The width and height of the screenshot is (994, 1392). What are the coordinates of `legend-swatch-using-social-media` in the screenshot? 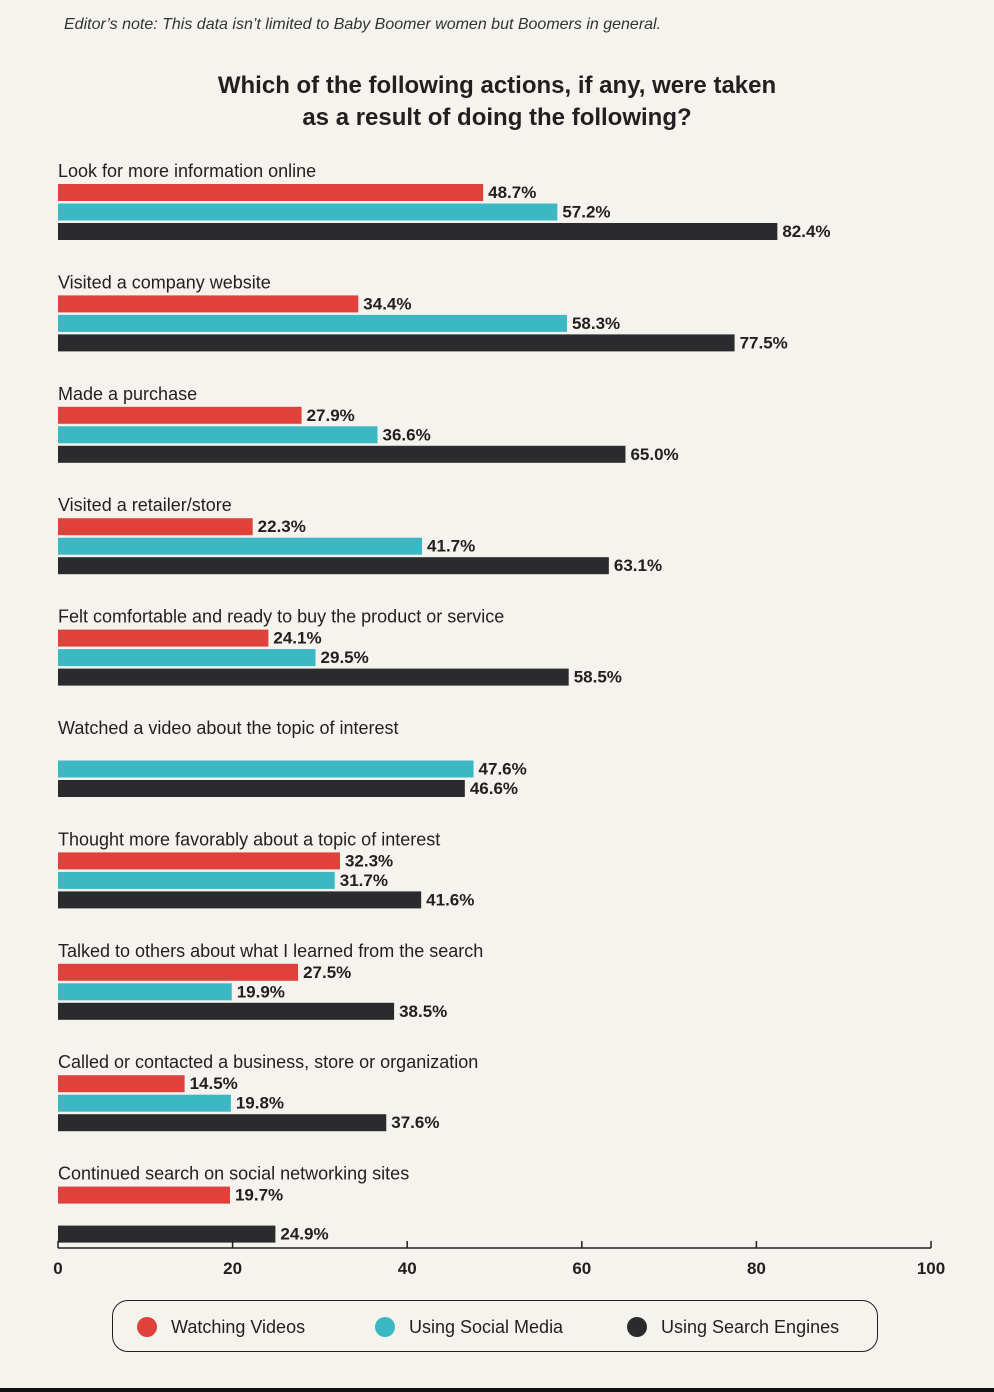 It's located at (385, 1327).